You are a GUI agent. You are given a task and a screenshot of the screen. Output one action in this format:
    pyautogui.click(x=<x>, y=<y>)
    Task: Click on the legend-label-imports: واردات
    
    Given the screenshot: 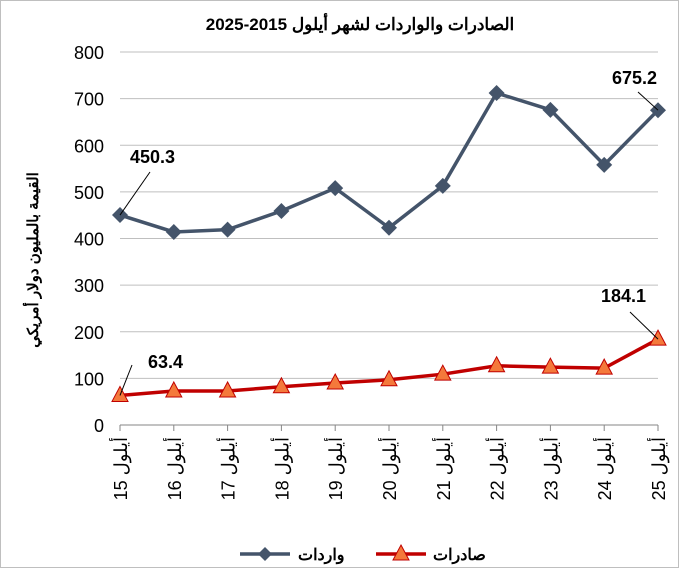 What is the action you would take?
    pyautogui.click(x=321, y=556)
    